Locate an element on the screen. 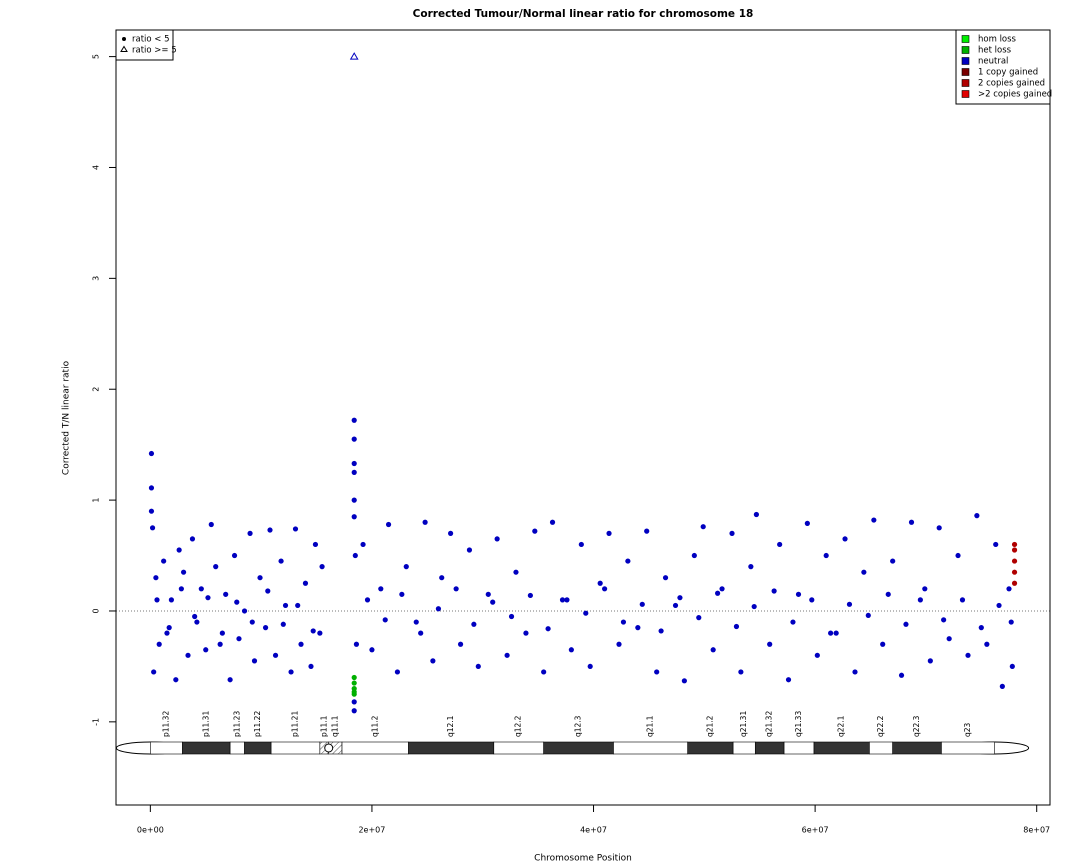 The width and height of the screenshot is (1080, 864). band-label: q11.1 is located at coordinates (334, 726).